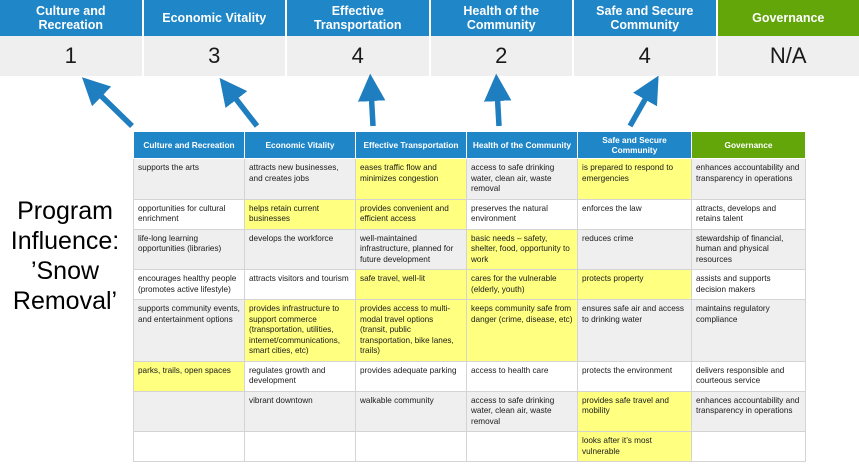 The width and height of the screenshot is (859, 465). Describe the element at coordinates (411, 145) in the screenshot. I see `matrix-header-cell-2: Effective Transportation` at that location.